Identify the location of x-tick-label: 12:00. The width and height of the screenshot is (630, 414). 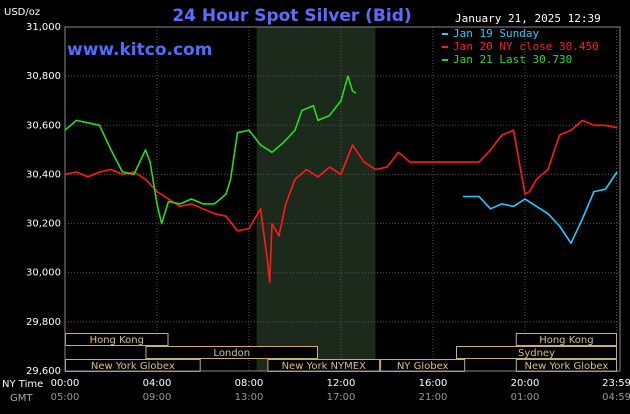
(341, 383).